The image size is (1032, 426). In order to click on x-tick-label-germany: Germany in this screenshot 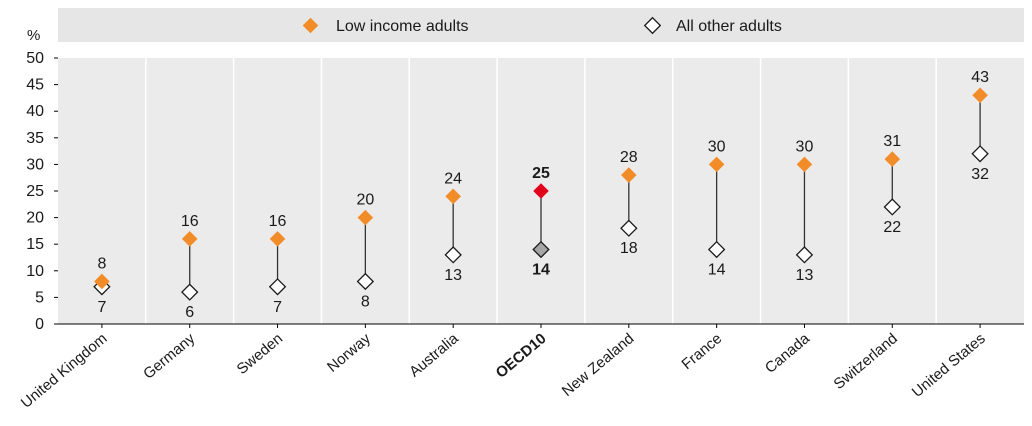, I will do `click(169, 356)`.